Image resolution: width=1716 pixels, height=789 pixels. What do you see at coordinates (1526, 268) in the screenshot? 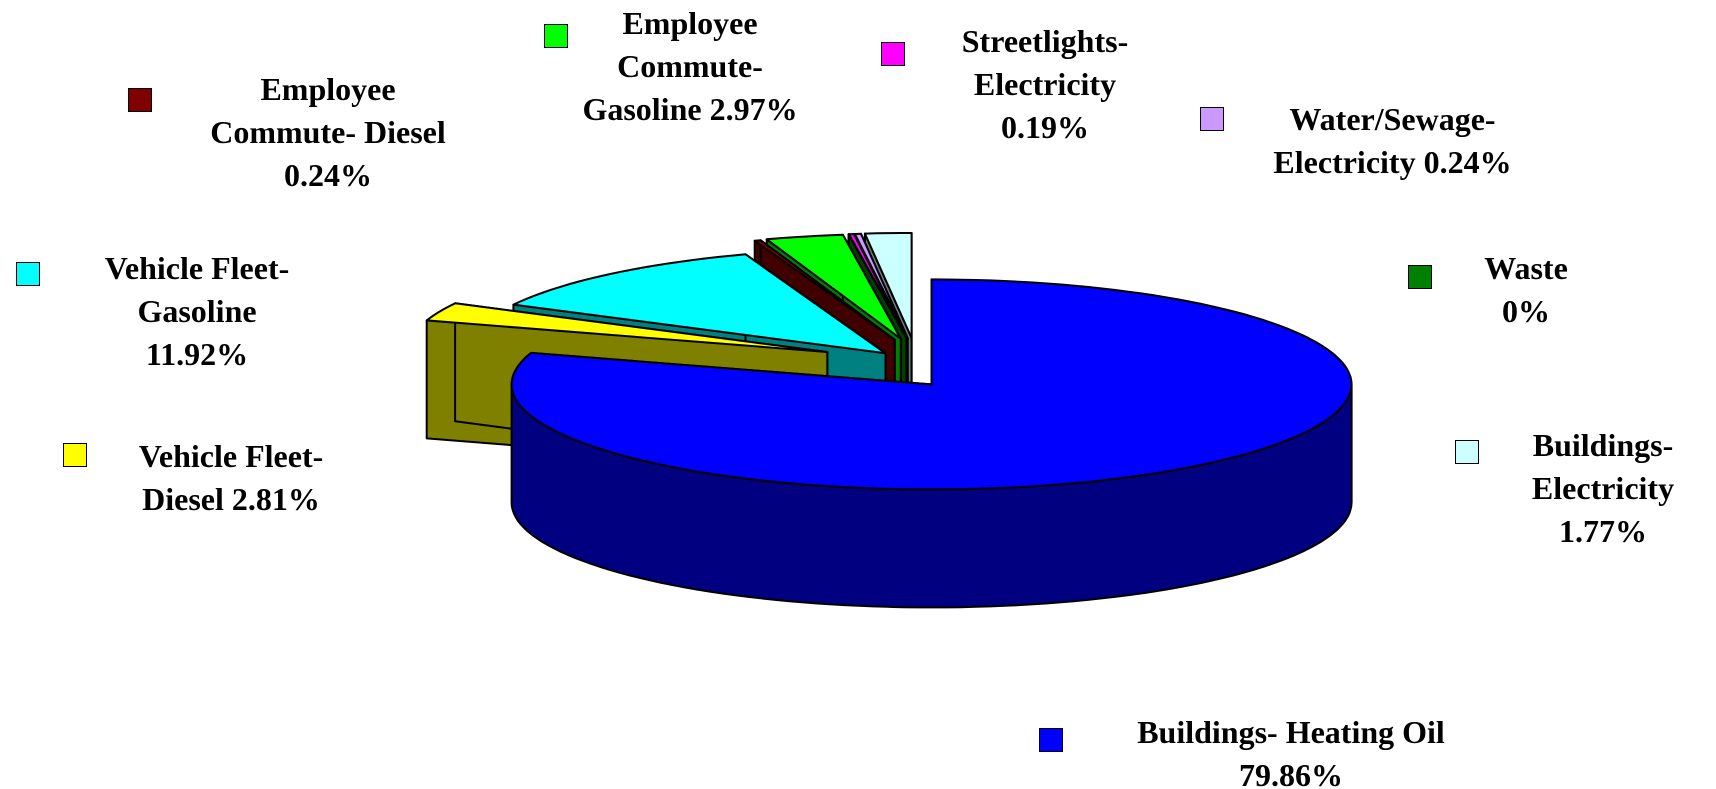
I see `category-name: Waste` at bounding box center [1526, 268].